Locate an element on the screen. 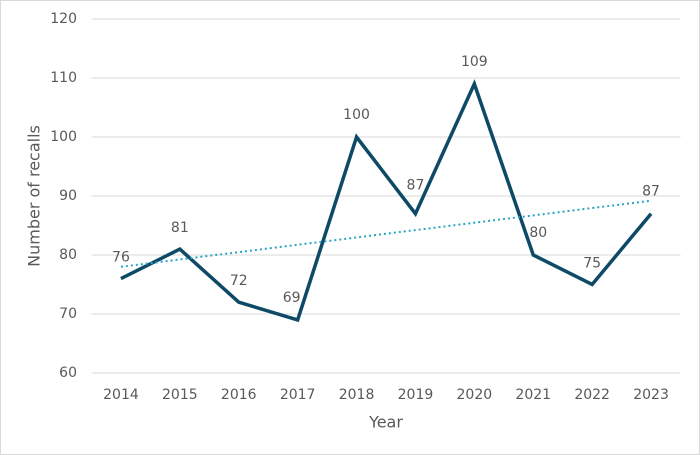  data-label: 81 is located at coordinates (180, 228).